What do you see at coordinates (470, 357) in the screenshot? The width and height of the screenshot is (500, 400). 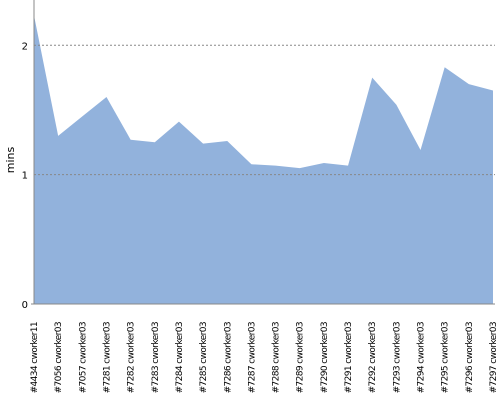 I see `x-tick-label: #7296 cworker03` at bounding box center [470, 357].